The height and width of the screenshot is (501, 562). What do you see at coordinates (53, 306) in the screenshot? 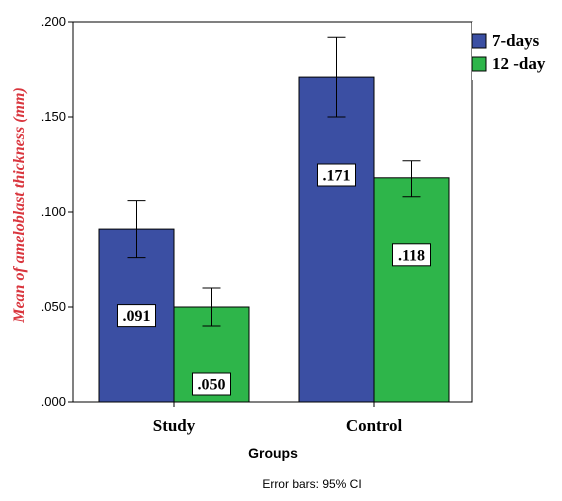
I see `y-tick-label: .050` at bounding box center [53, 306].